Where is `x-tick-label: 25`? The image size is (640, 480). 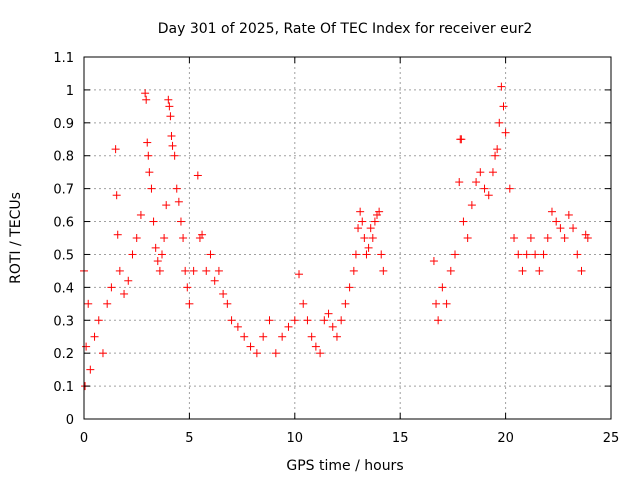
x-tick-label: 25 is located at coordinates (611, 438).